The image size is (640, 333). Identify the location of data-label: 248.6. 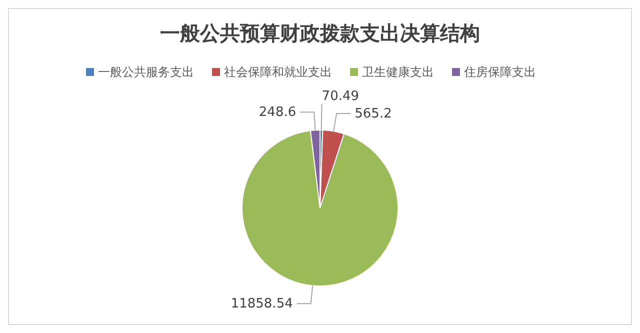
(277, 112).